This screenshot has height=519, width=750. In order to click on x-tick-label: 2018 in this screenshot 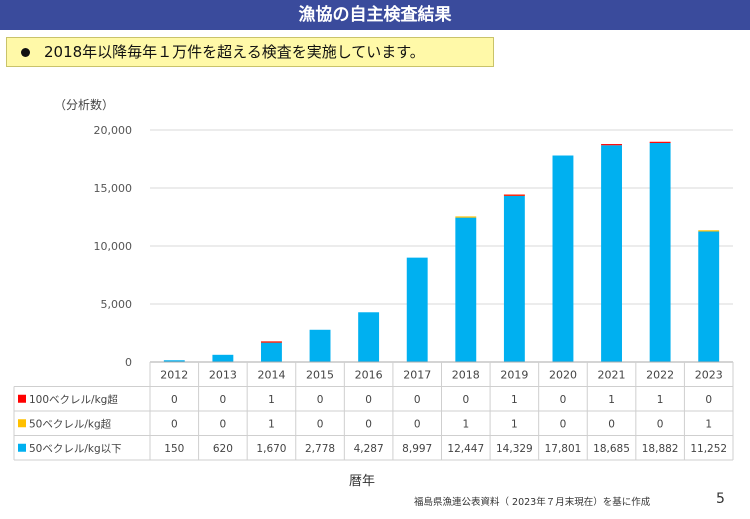, I will do `click(466, 374)`.